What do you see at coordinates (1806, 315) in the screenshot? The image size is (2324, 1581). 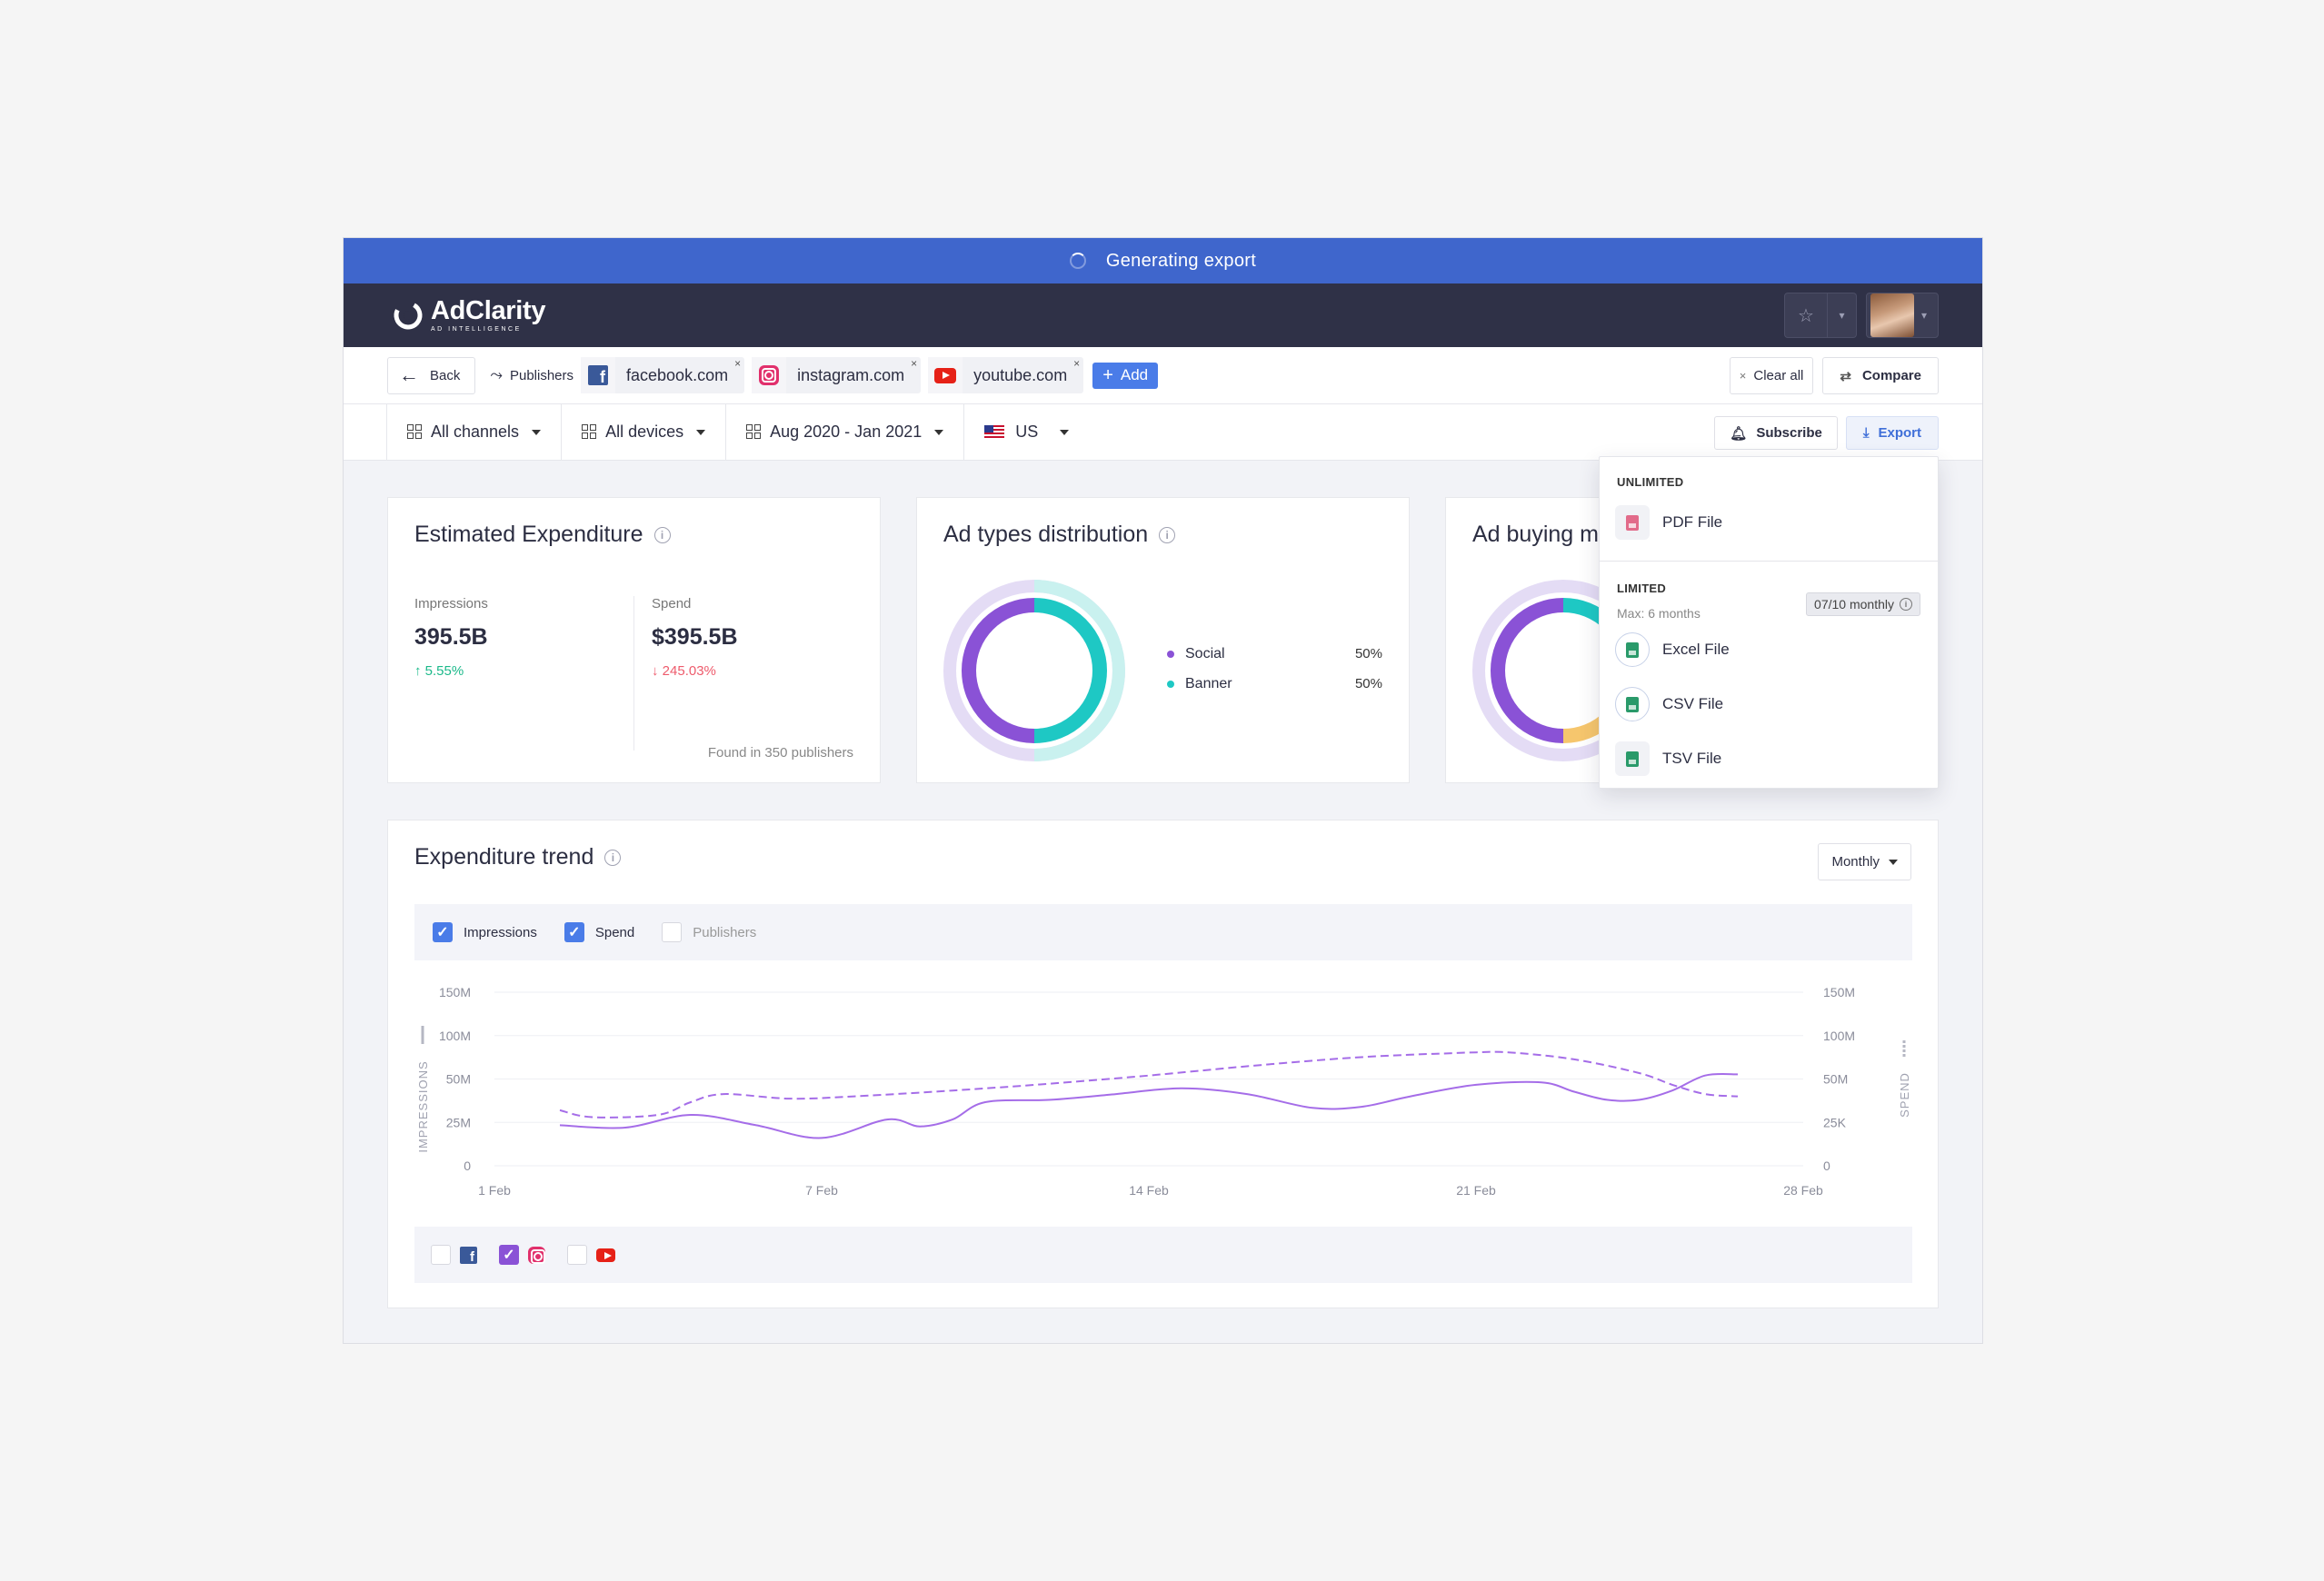 I see `favorites-button: ☆` at bounding box center [1806, 315].